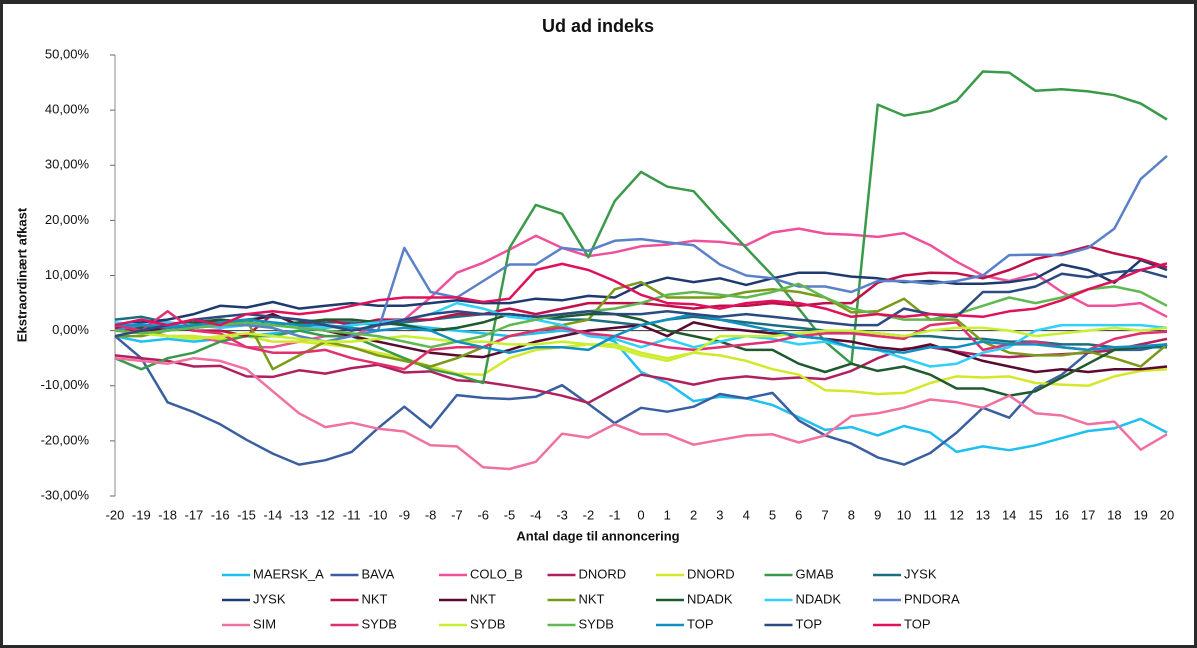 The height and width of the screenshot is (648, 1197). I want to click on x-tick-label: -9, so click(405, 514).